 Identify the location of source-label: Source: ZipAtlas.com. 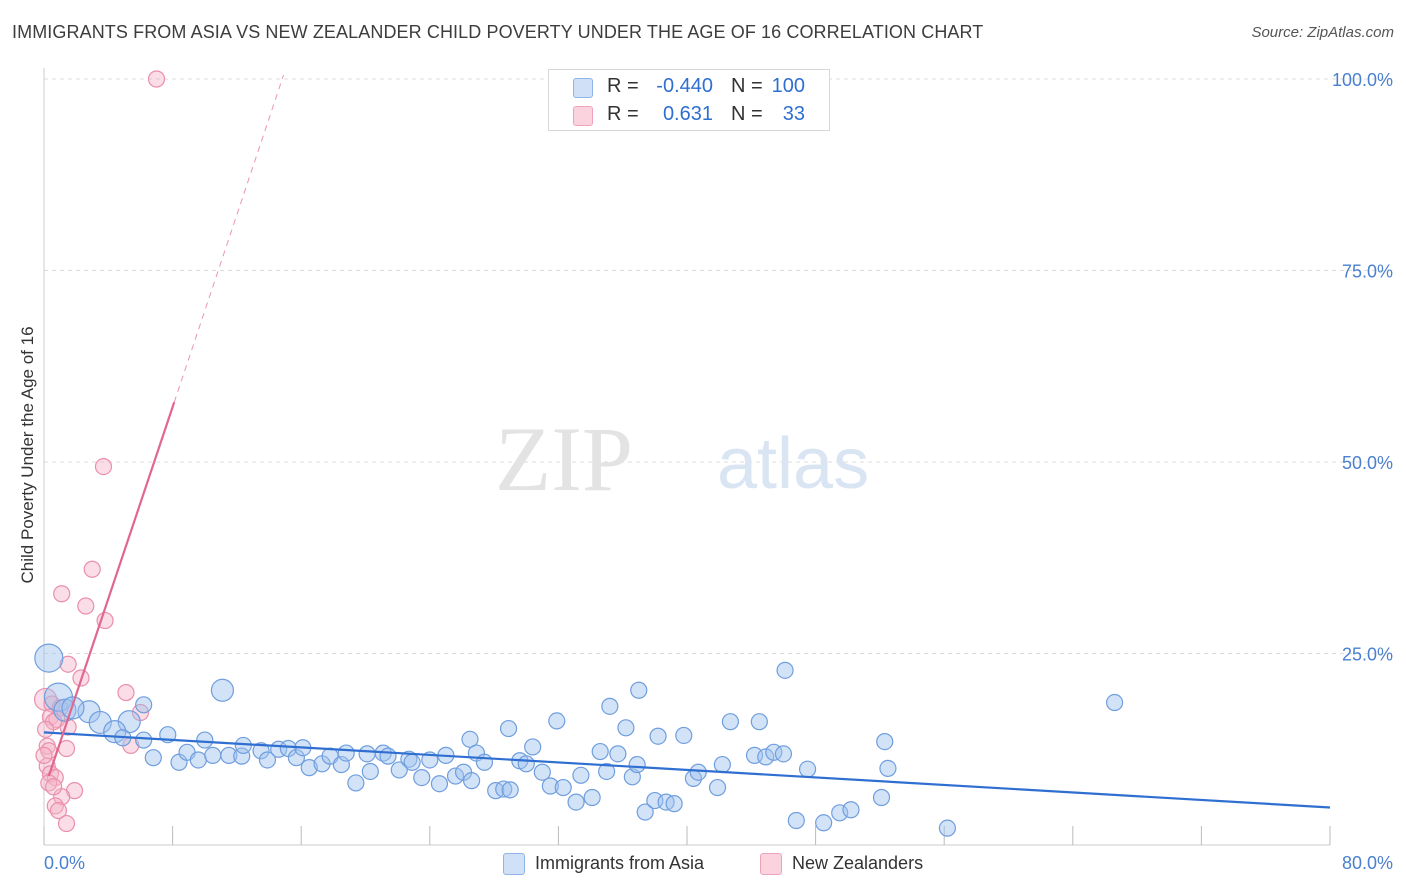
(1322, 32).